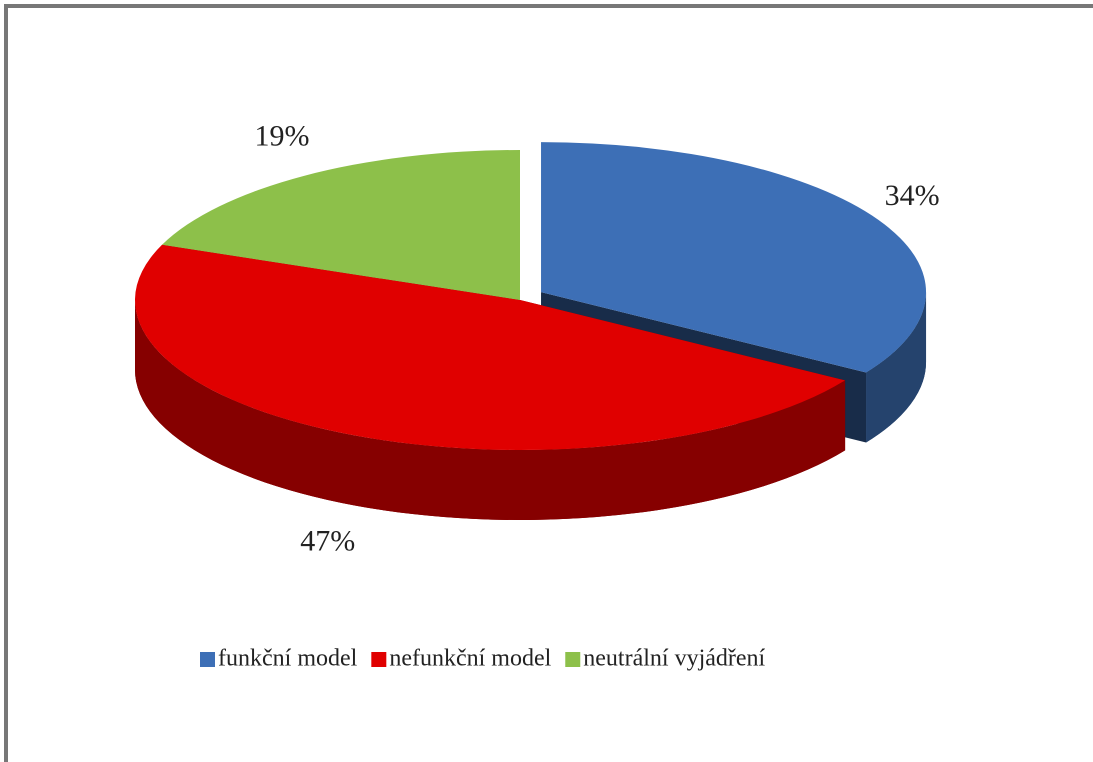 The height and width of the screenshot is (762, 1093). Describe the element at coordinates (281, 136) in the screenshot. I see `data-label: 19%` at that location.